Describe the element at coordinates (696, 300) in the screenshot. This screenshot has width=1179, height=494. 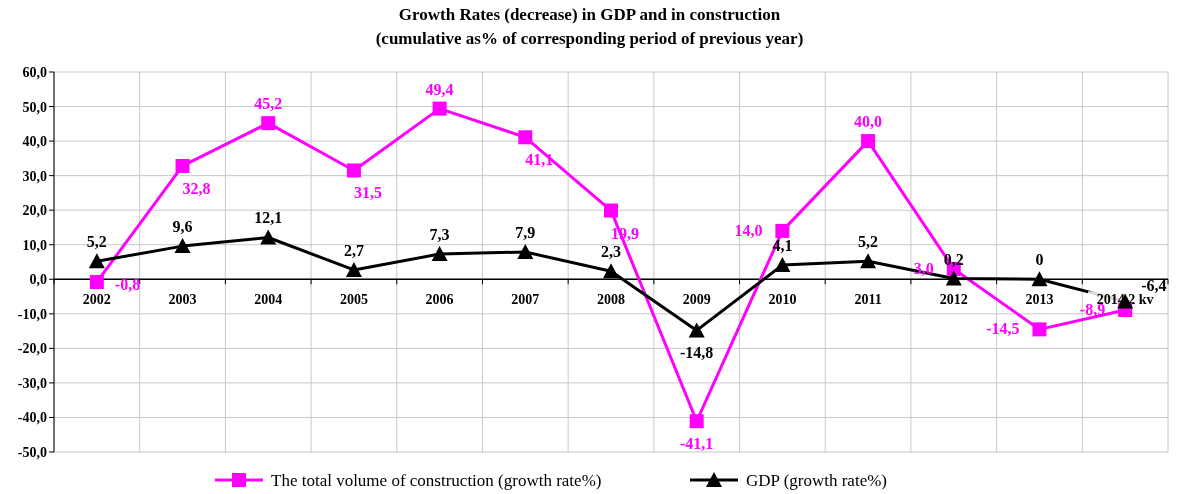
I see `x-tick-label: 2009` at that location.